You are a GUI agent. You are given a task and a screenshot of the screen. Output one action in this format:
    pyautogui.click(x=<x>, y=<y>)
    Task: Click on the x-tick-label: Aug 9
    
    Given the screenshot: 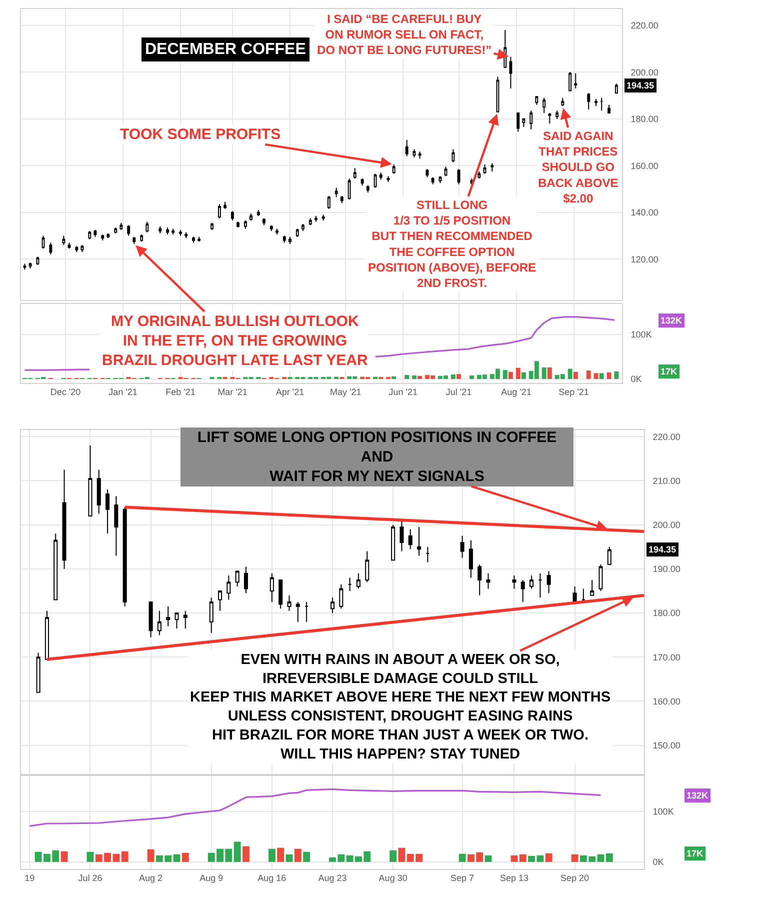 What is the action you would take?
    pyautogui.click(x=212, y=877)
    